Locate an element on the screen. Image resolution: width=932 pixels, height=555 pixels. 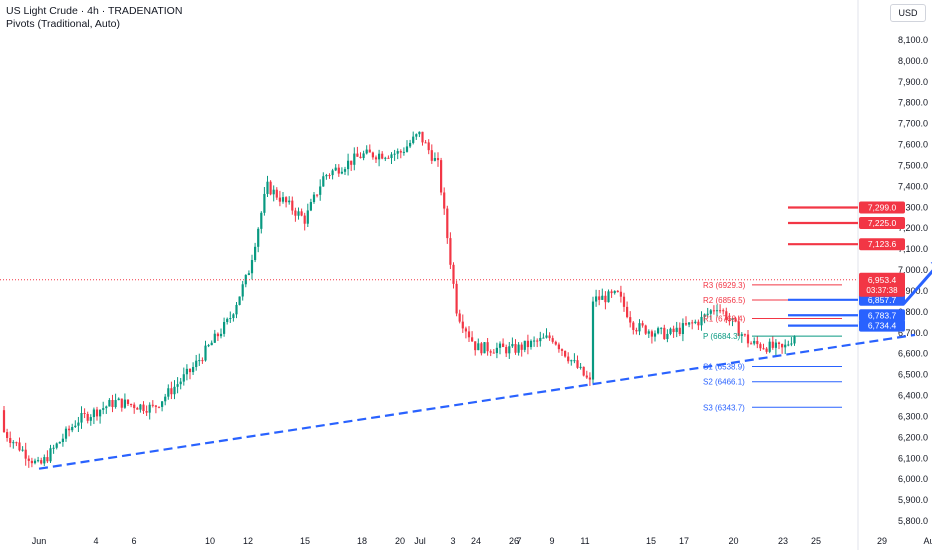
pivot-label: R3 (6929.3) is located at coordinates (724, 285).